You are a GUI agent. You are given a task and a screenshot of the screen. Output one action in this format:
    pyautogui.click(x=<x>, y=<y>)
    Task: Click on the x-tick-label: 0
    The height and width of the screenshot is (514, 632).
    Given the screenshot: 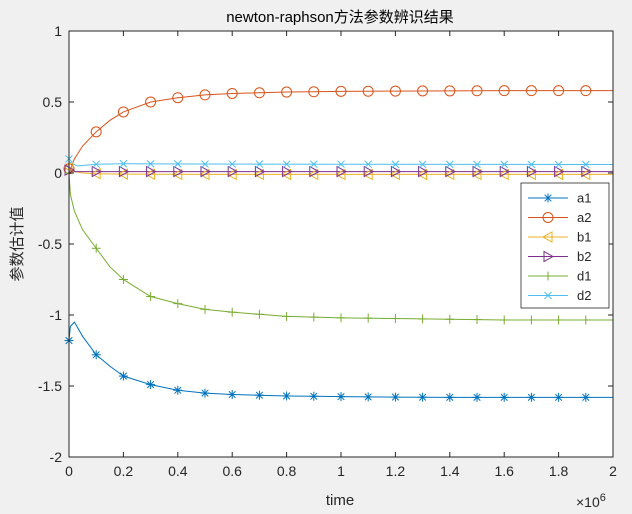 What is the action you would take?
    pyautogui.click(x=69, y=471)
    